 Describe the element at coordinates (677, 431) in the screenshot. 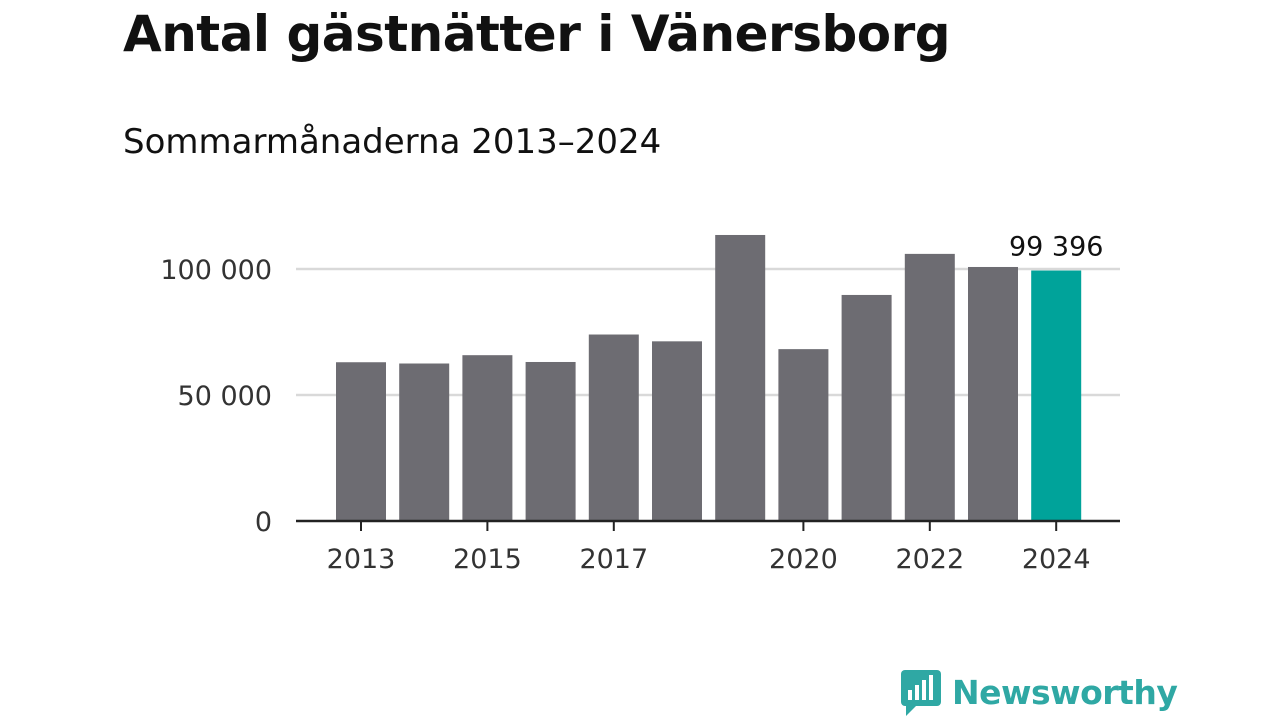

I see `bar-2018` at that location.